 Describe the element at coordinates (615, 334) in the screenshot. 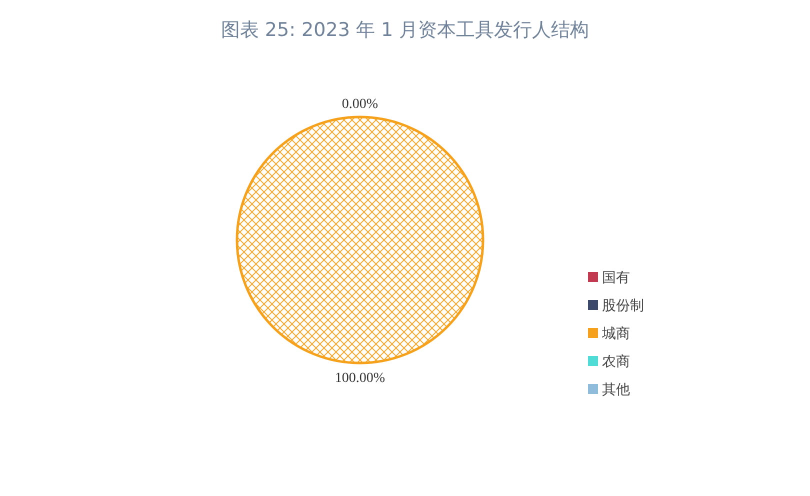

I see `legend-label: 城商` at that location.